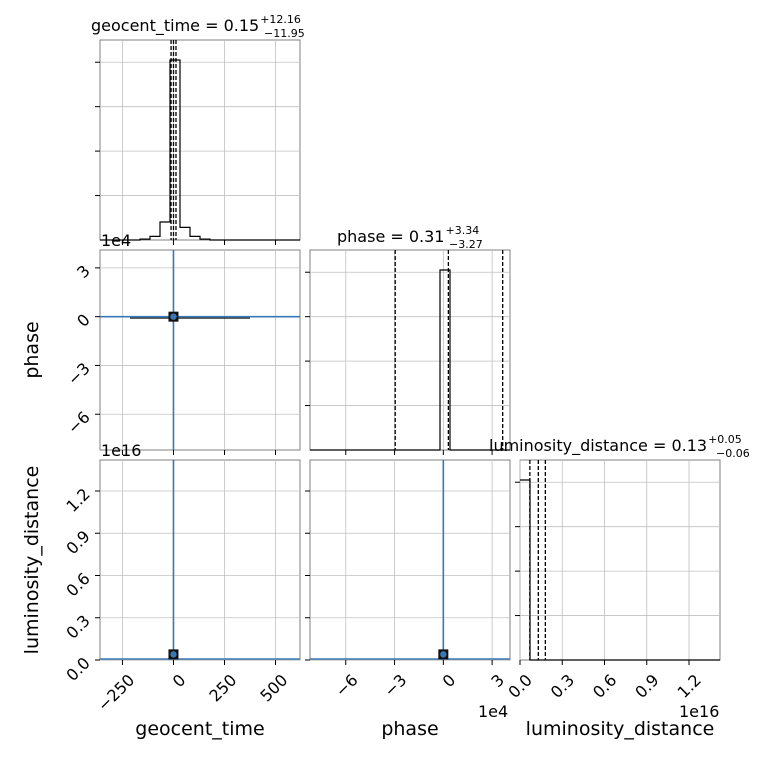  What do you see at coordinates (121, 450) in the screenshot?
I see `offset-distance-y: 1e16` at bounding box center [121, 450].